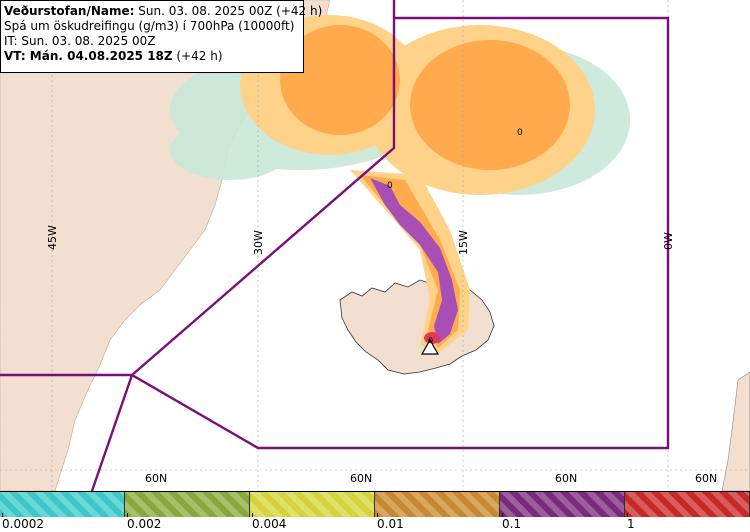 This screenshot has width=750, height=532. What do you see at coordinates (361, 478) in the screenshot?
I see `lat-label-60n-2: 60N` at bounding box center [361, 478].